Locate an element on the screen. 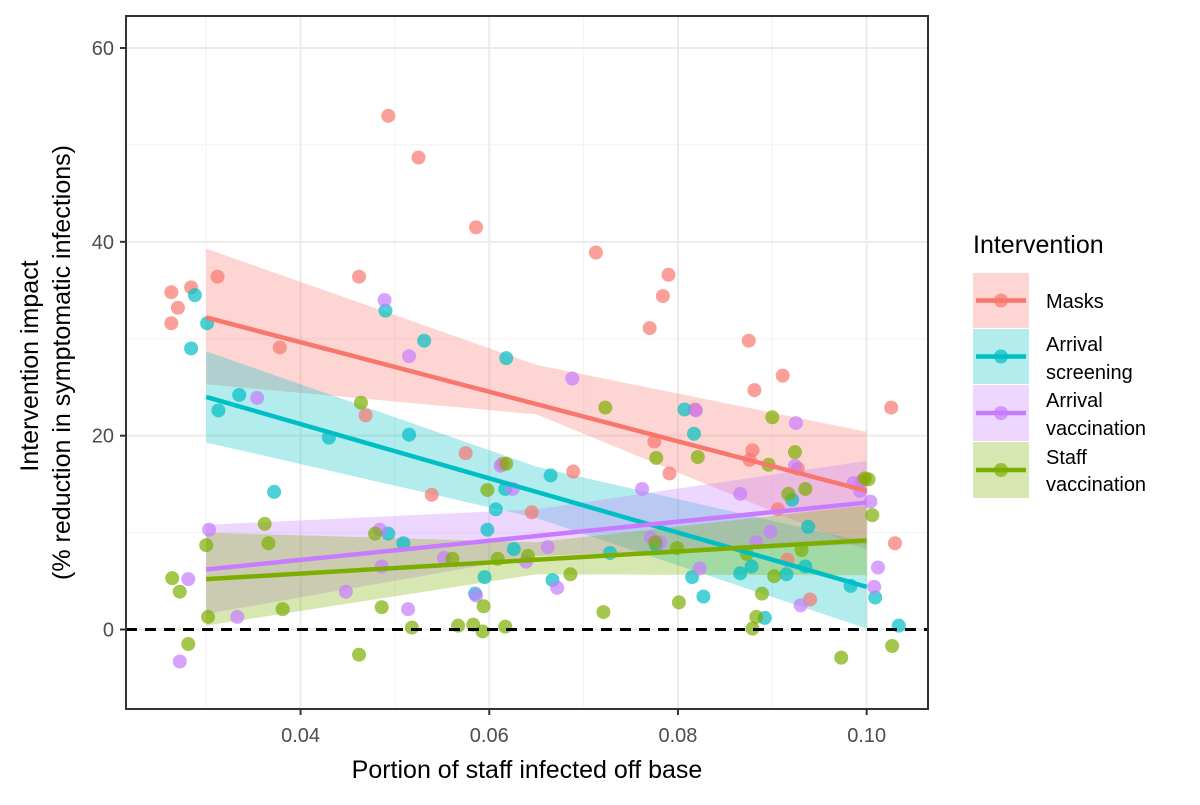 This screenshot has width=1200, height=805. y-tick-label: 20 is located at coordinates (103, 437).